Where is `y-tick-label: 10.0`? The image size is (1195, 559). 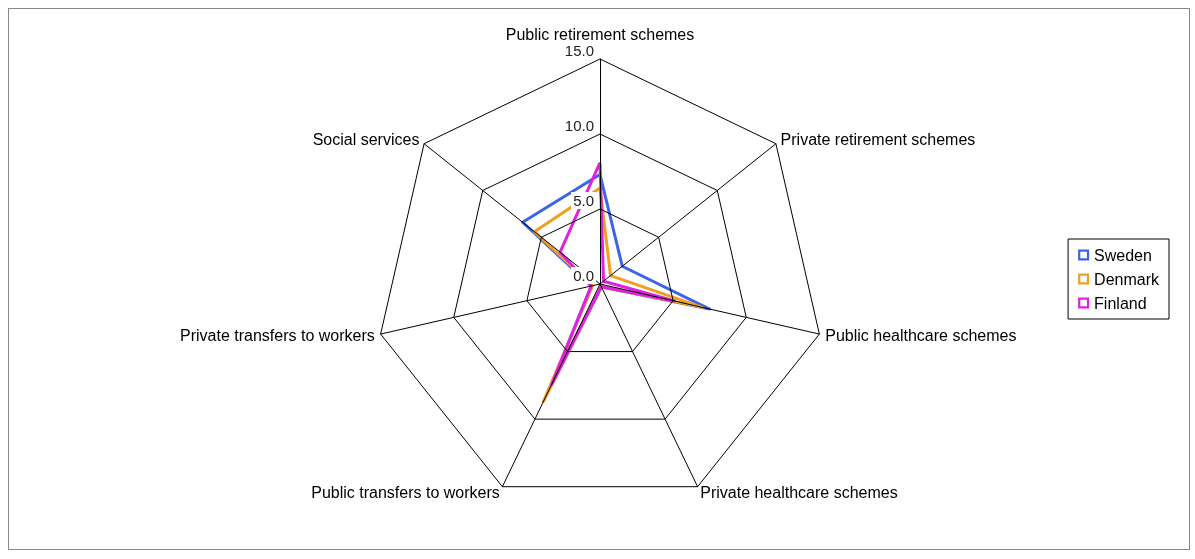
y-tick-label: 10.0 is located at coordinates (579, 125).